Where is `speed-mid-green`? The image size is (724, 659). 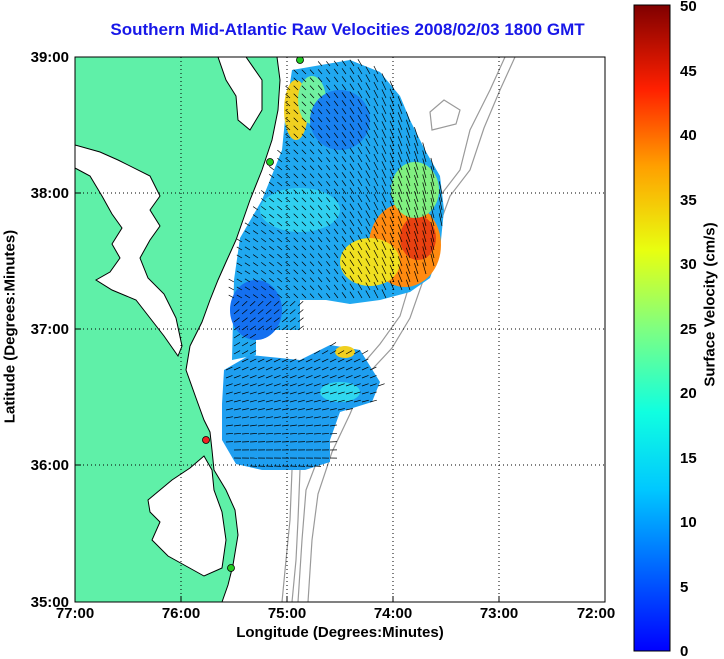
speed-mid-green is located at coordinates (415, 190).